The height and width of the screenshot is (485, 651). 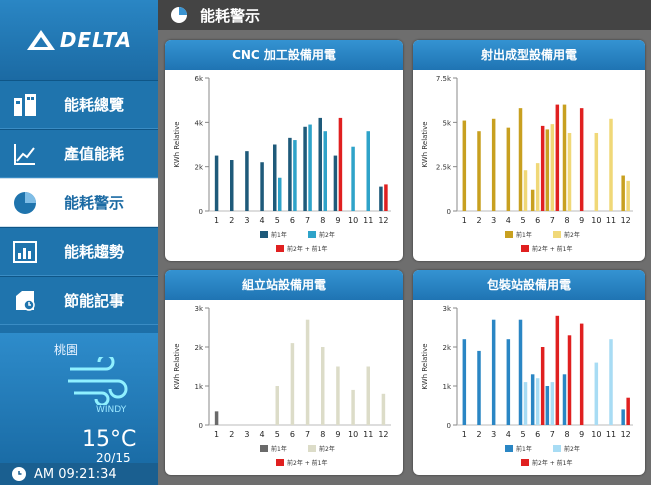 What do you see at coordinates (66, 350) in the screenshot?
I see `weather-location: 桃園` at bounding box center [66, 350].